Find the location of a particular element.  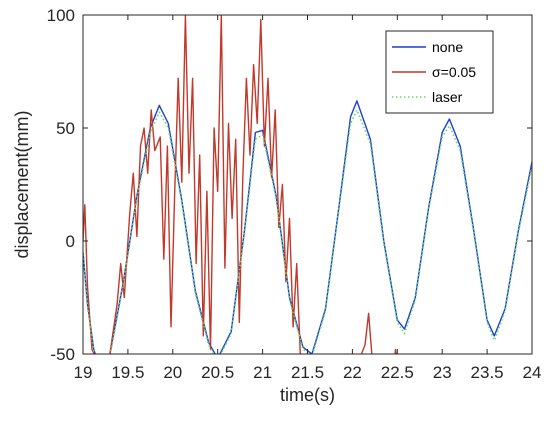

legend-label: σ=0.05 is located at coordinates (454, 72).